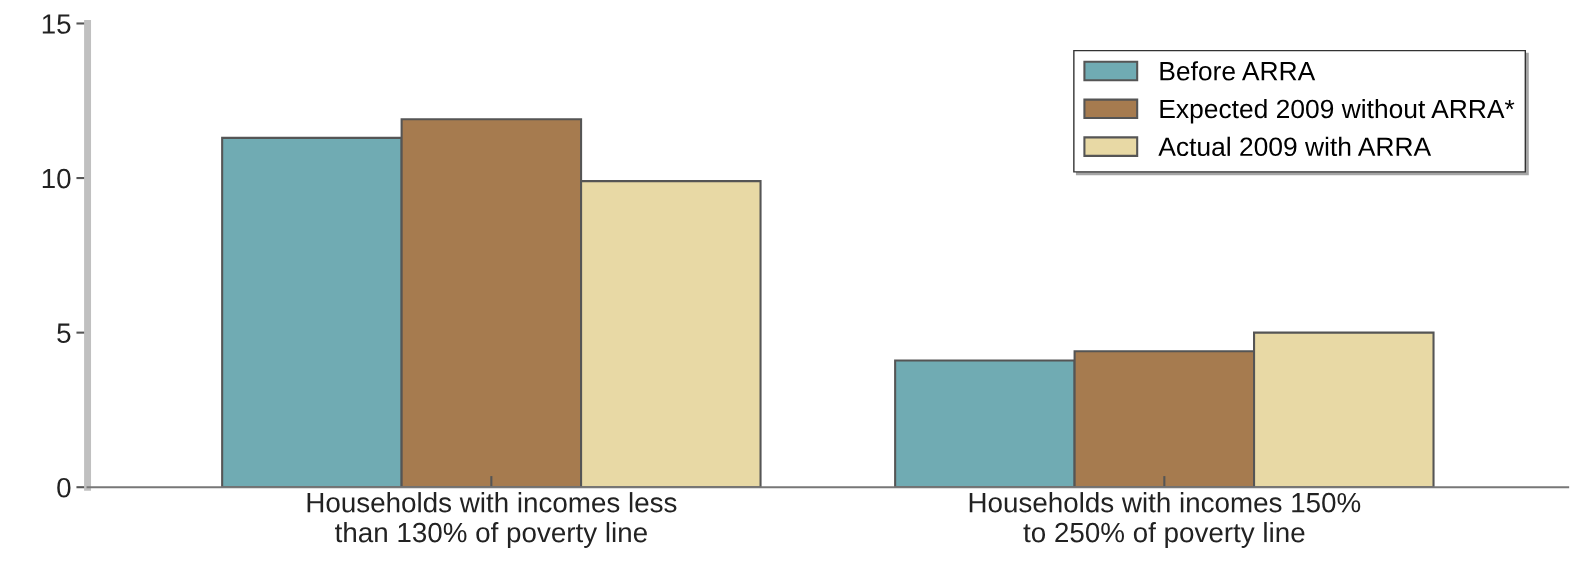  I want to click on legend-label: Expected 2009 without ARRA*, so click(1337, 111).